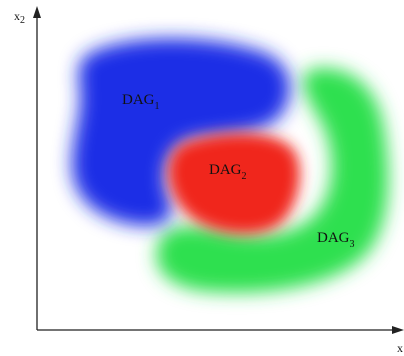 The height and width of the screenshot is (356, 404). Describe the element at coordinates (336, 240) in the screenshot. I see `region-dag3-label: DAG3` at that location.